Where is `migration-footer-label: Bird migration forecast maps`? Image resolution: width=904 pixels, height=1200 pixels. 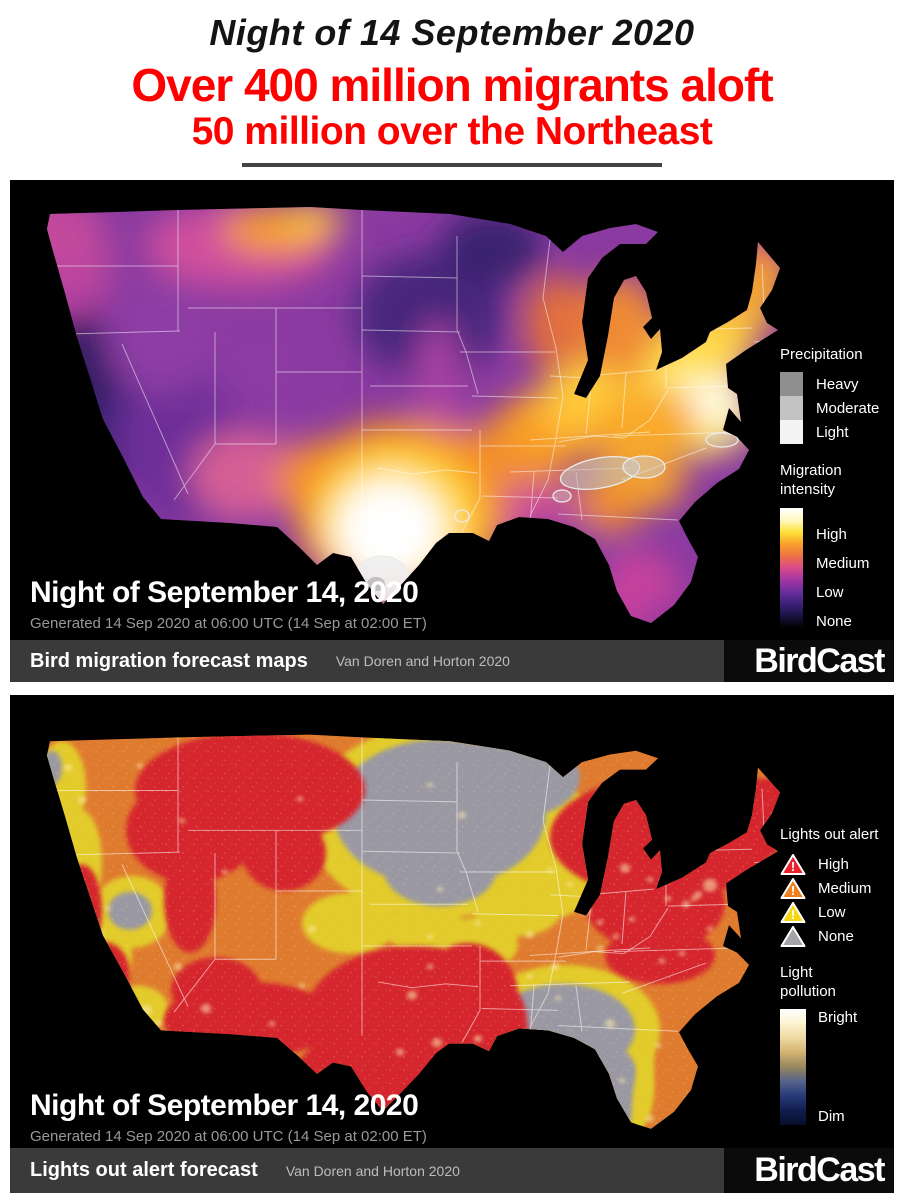
migration-footer-label: Bird migration forecast maps is located at coordinates (169, 660).